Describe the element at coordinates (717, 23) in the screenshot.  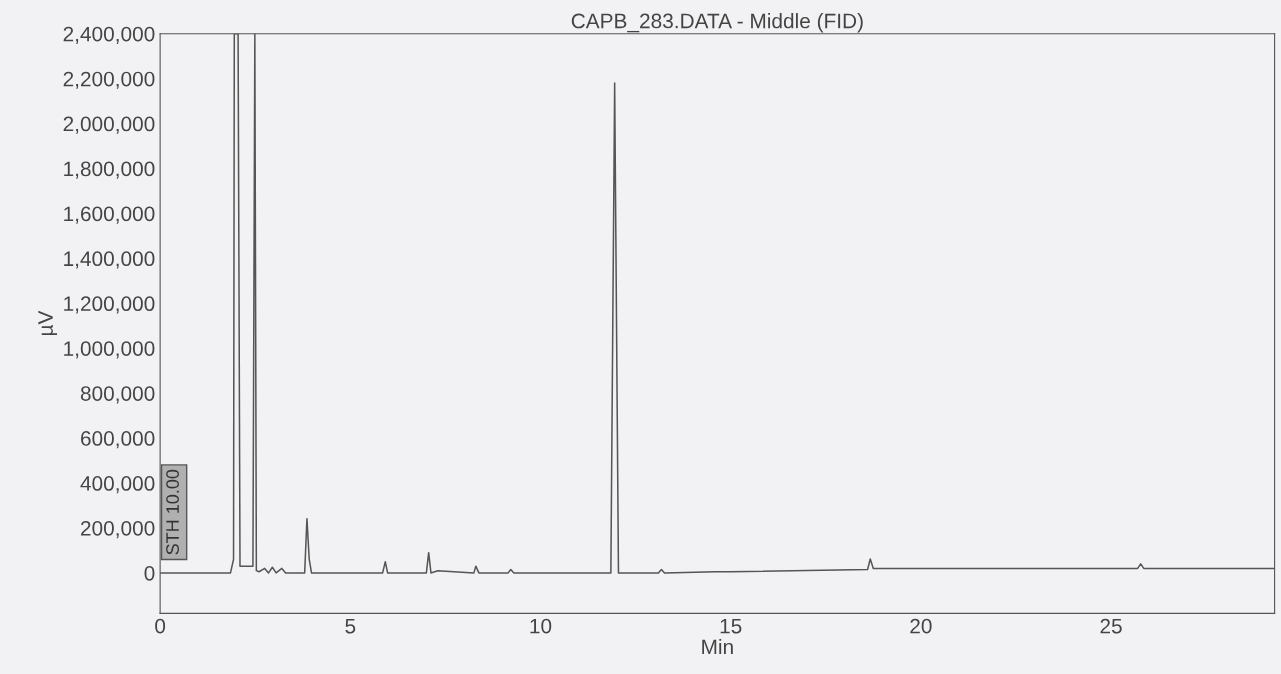
I see `chart-title: CAPB_283.DATA - Middle (FID)` at that location.